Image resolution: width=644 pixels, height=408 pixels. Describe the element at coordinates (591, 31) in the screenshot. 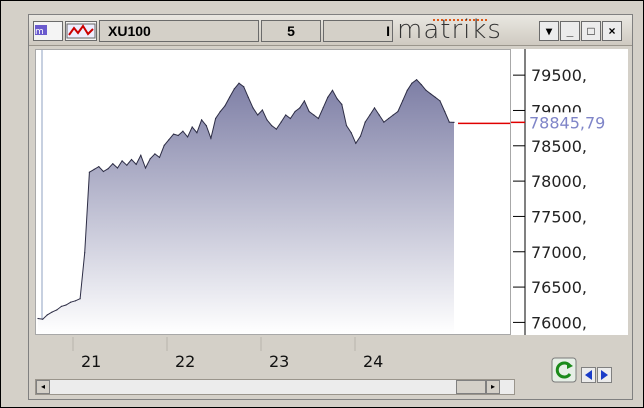

I see `maximize-button: □` at that location.